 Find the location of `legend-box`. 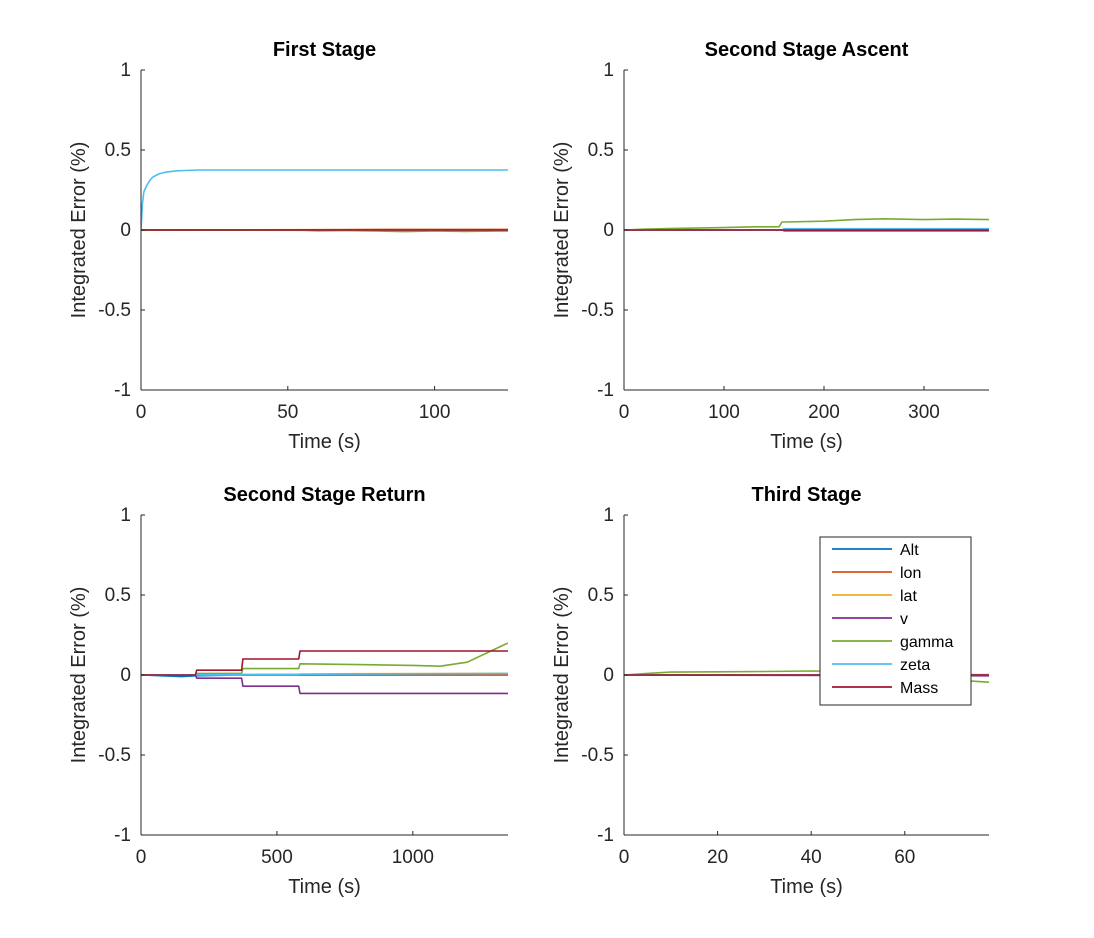

legend-box is located at coordinates (895, 621).